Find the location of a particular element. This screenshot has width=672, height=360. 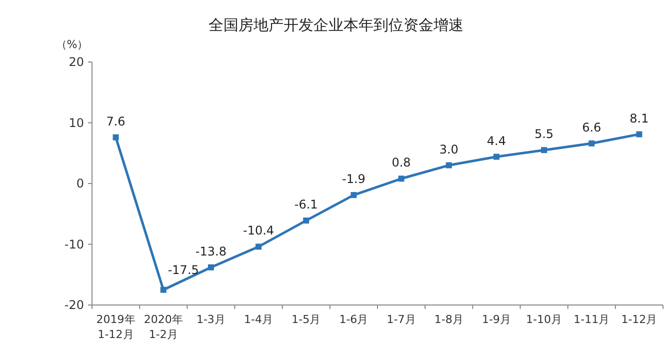

x-tick-label: 1-10月 is located at coordinates (544, 319).